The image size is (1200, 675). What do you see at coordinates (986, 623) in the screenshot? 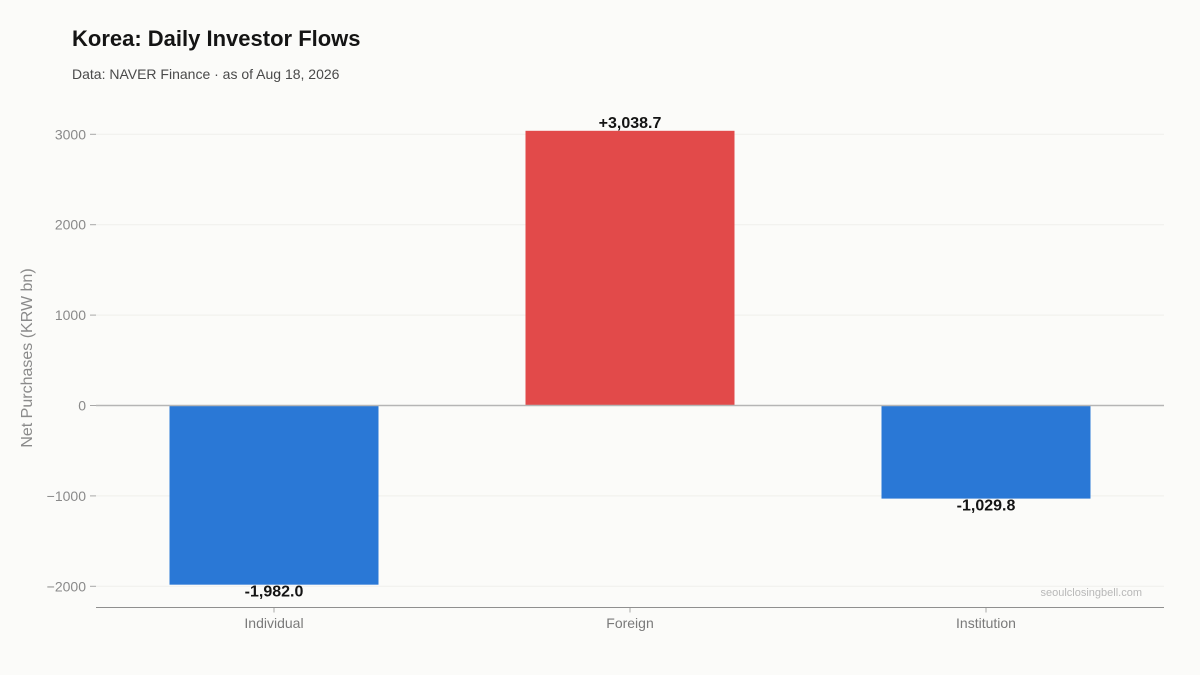
I see `x-tick-label: Institution` at bounding box center [986, 623].